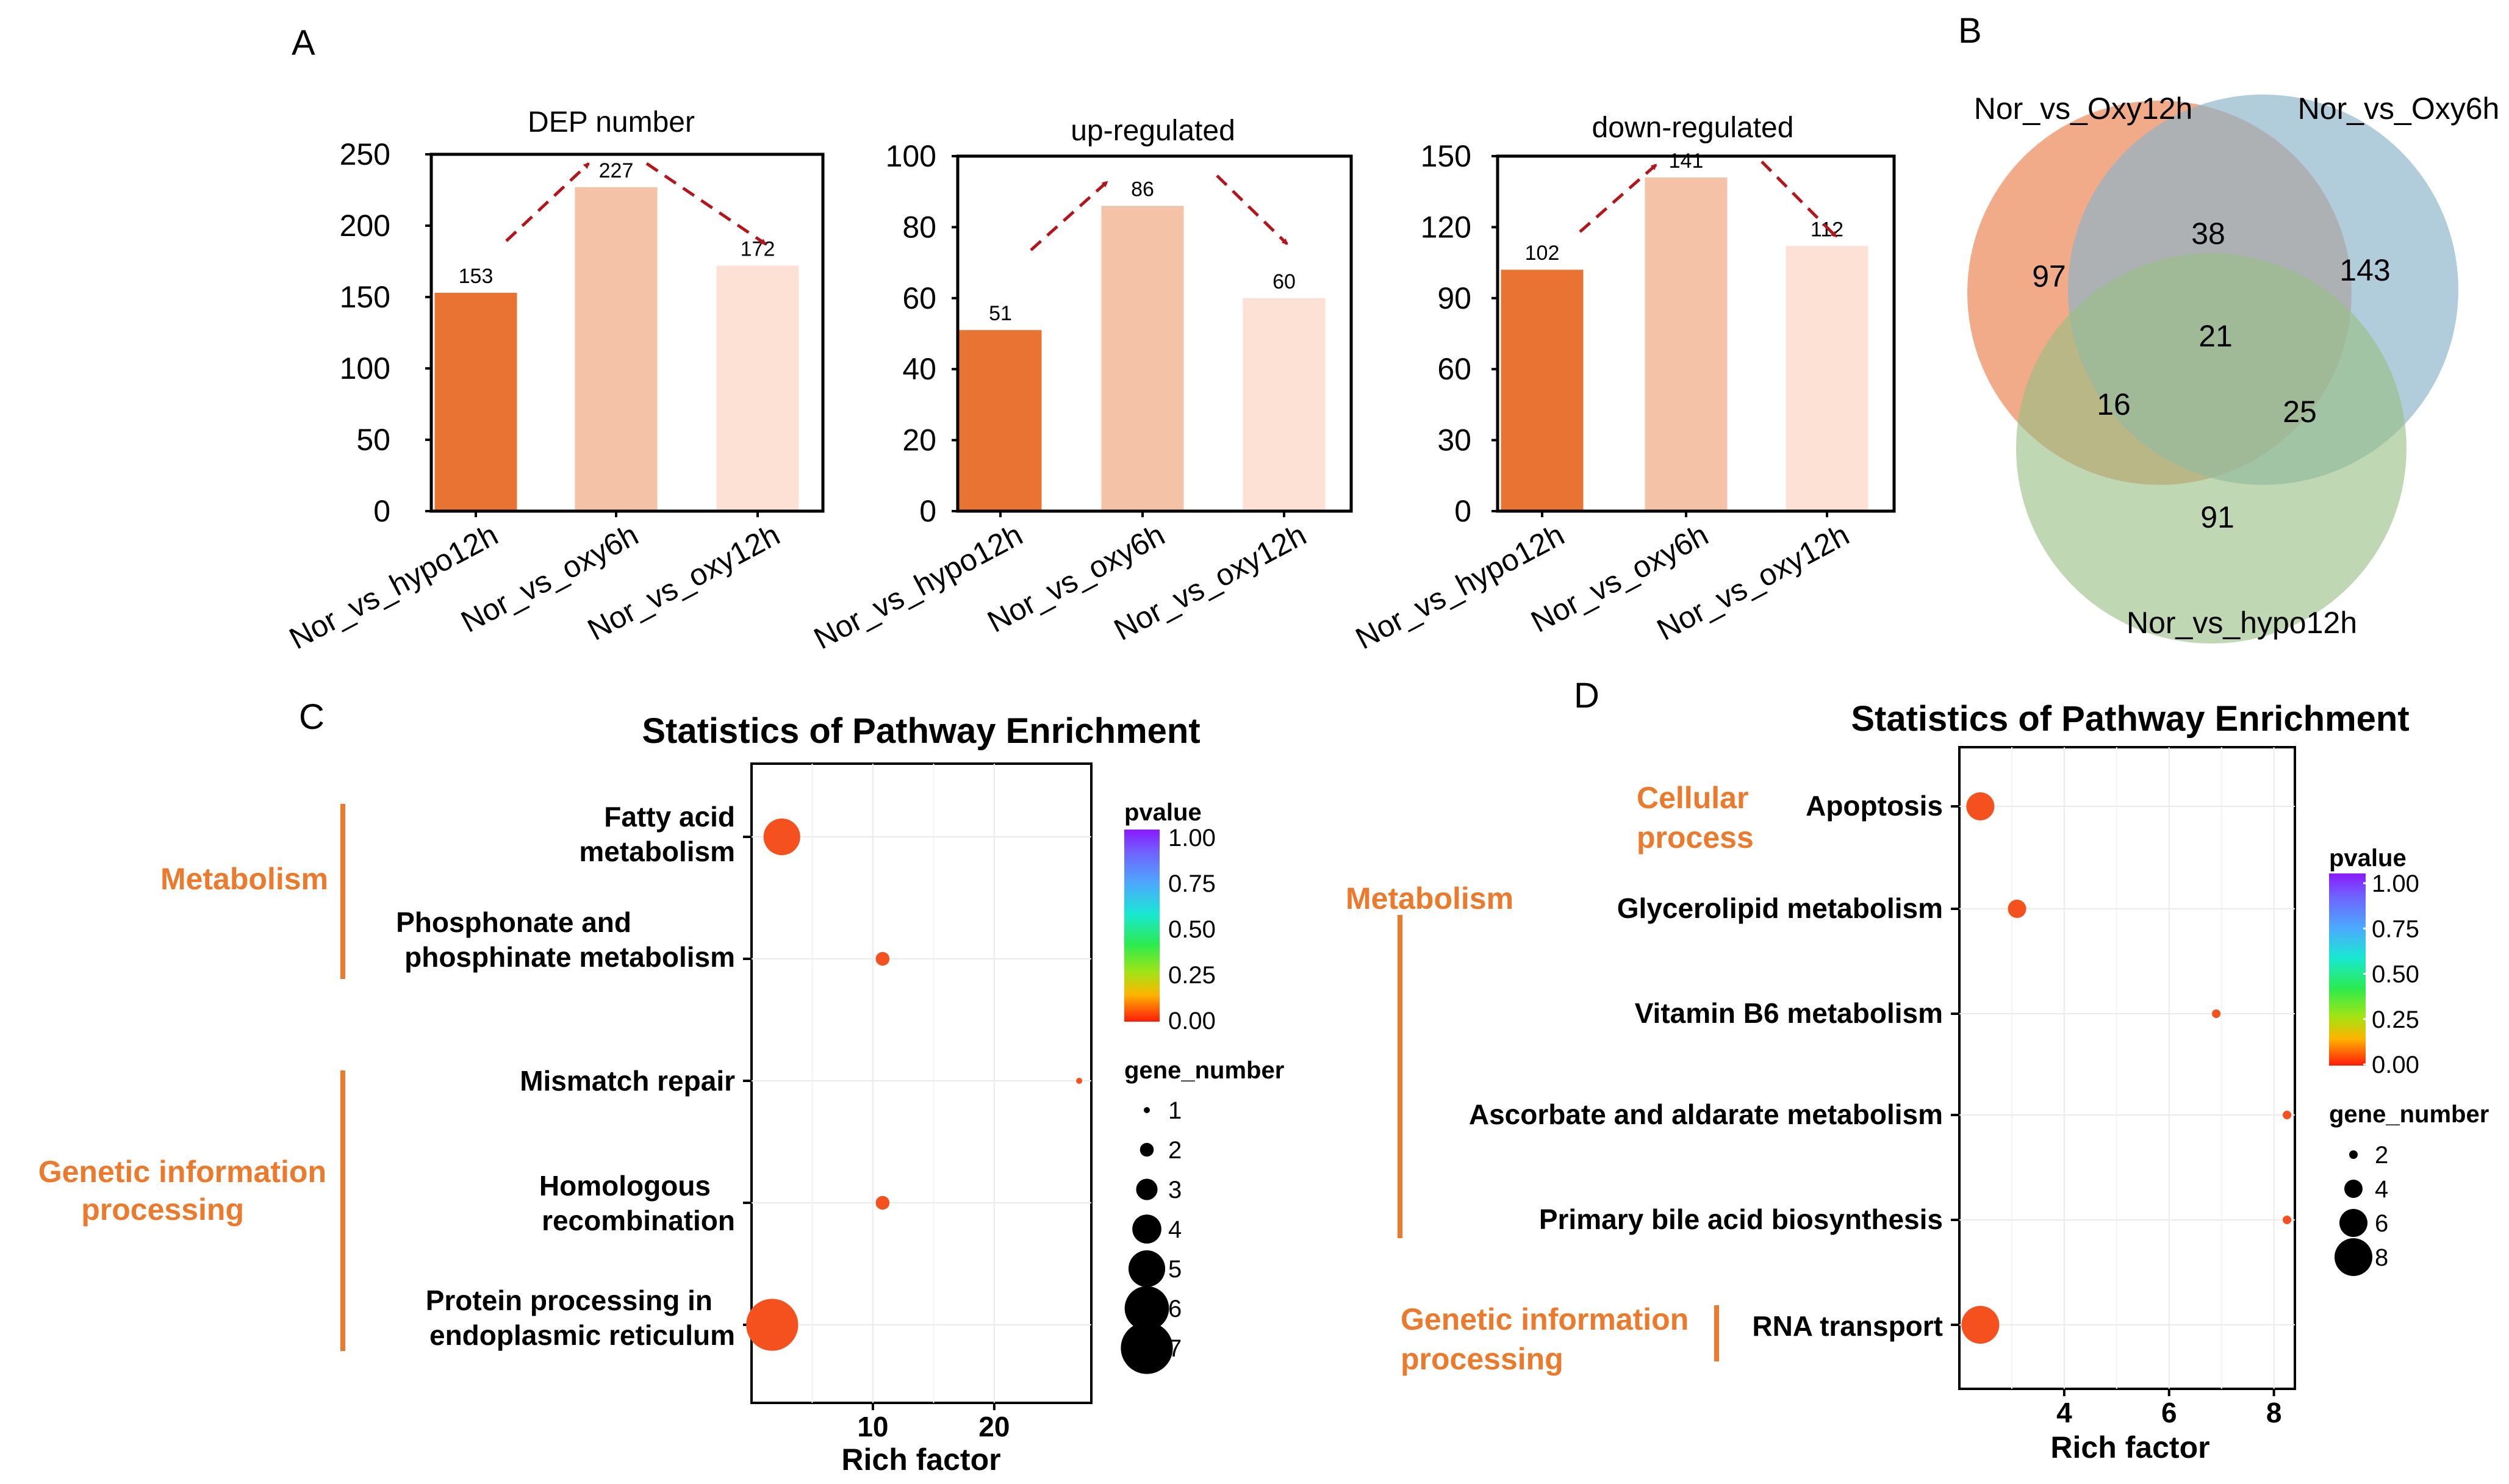 The width and height of the screenshot is (2509, 1484). Describe the element at coordinates (1695, 818) in the screenshot. I see `group-label: Cellular process` at that location.